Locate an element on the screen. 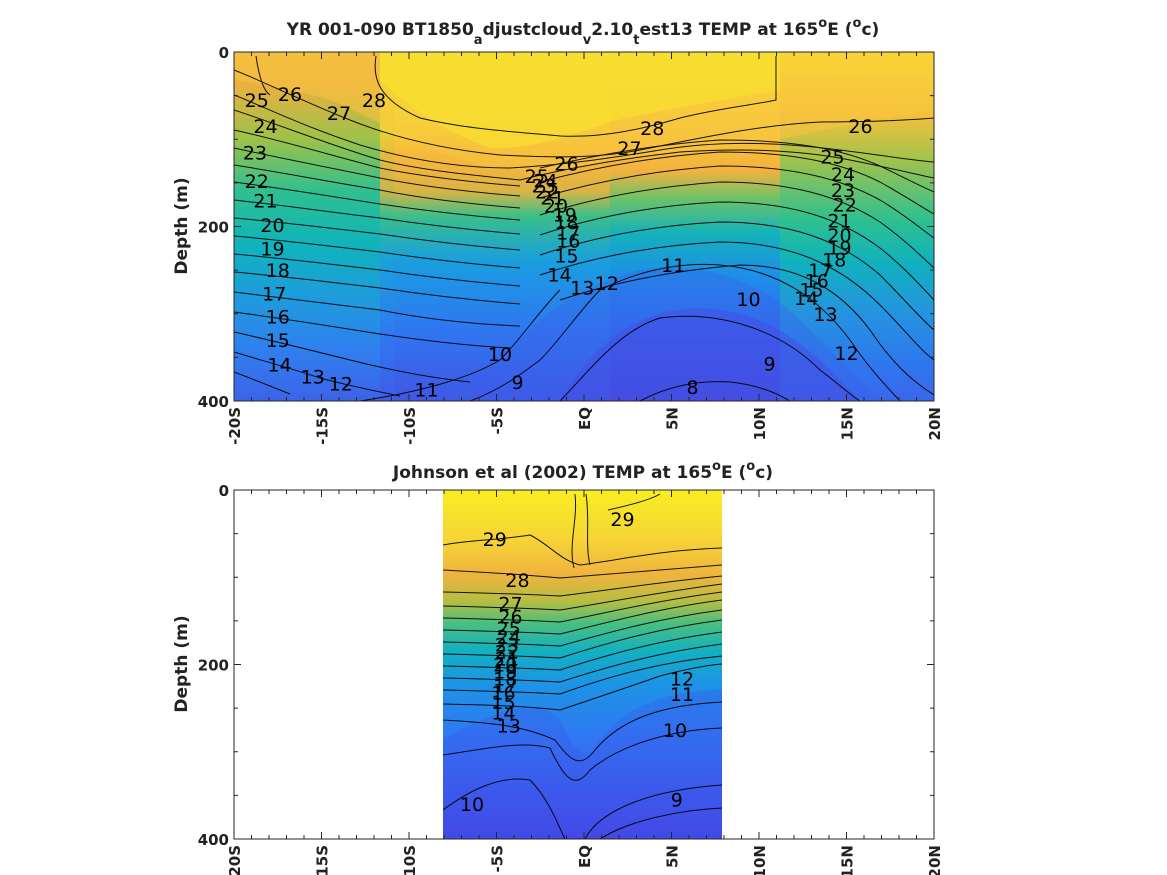 The height and width of the screenshot is (875, 1167). top-x-tick-label: 15N is located at coordinates (848, 423).